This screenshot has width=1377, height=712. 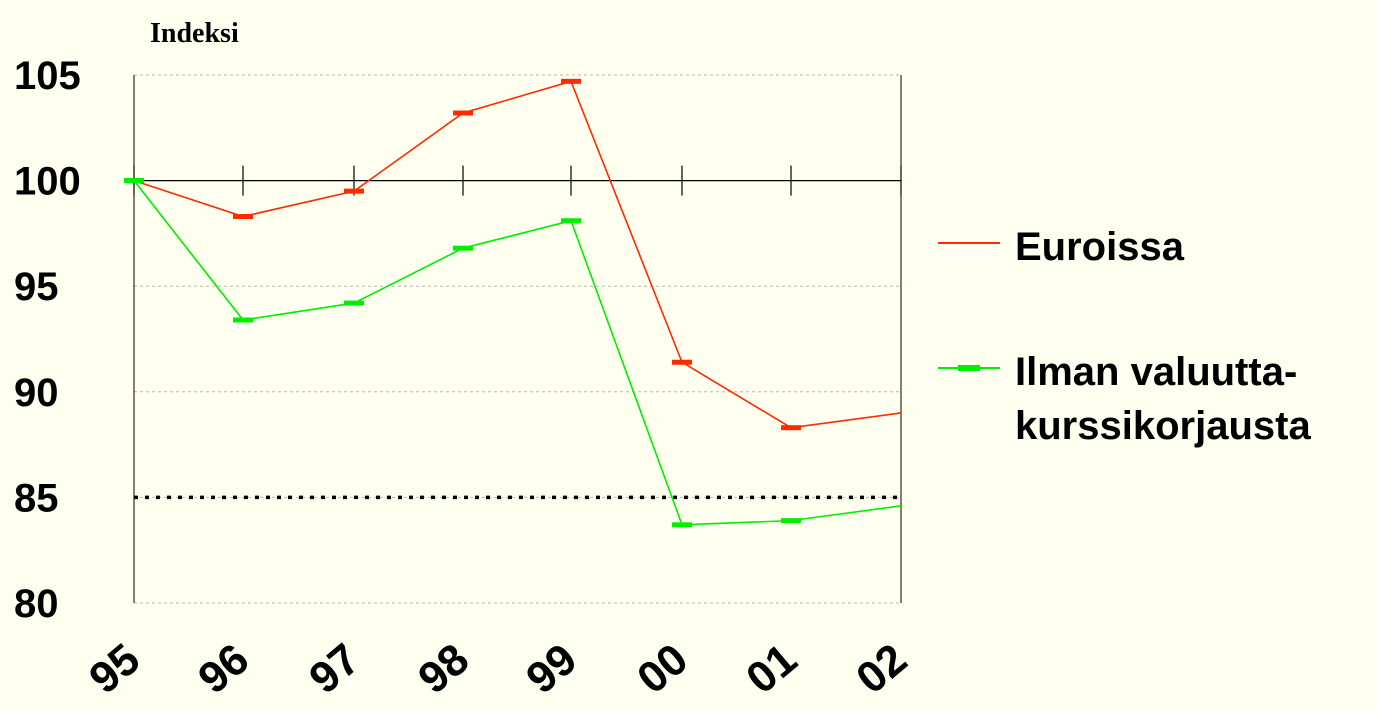 What do you see at coordinates (1124, 336) in the screenshot?
I see `legend: Euroissa Ilman valuutta-kurssikorjausta` at bounding box center [1124, 336].